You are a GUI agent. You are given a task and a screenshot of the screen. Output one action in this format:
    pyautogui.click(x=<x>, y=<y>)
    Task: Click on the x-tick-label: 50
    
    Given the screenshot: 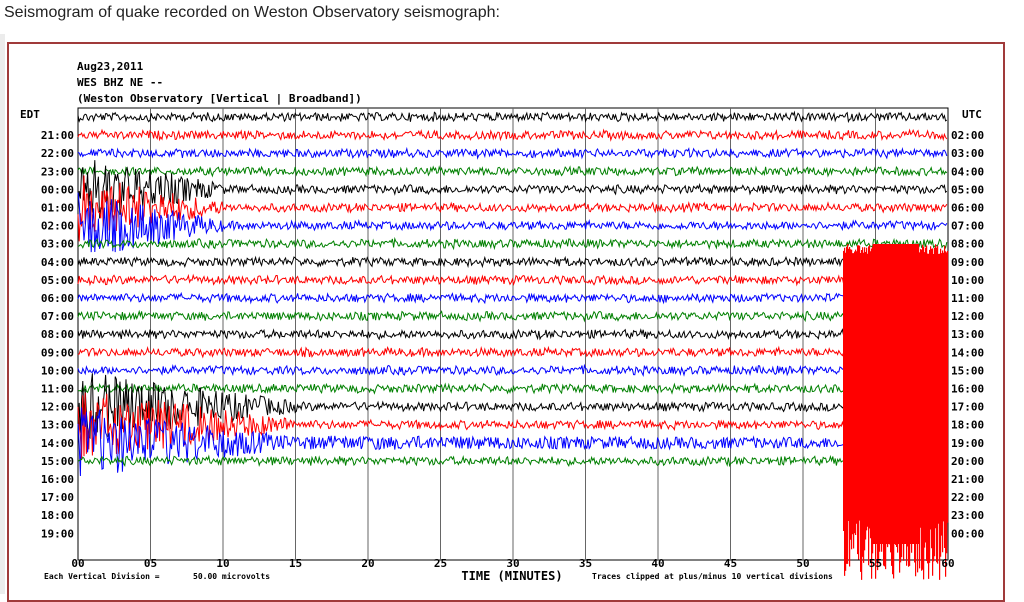 What is the action you would take?
    pyautogui.click(x=802, y=563)
    